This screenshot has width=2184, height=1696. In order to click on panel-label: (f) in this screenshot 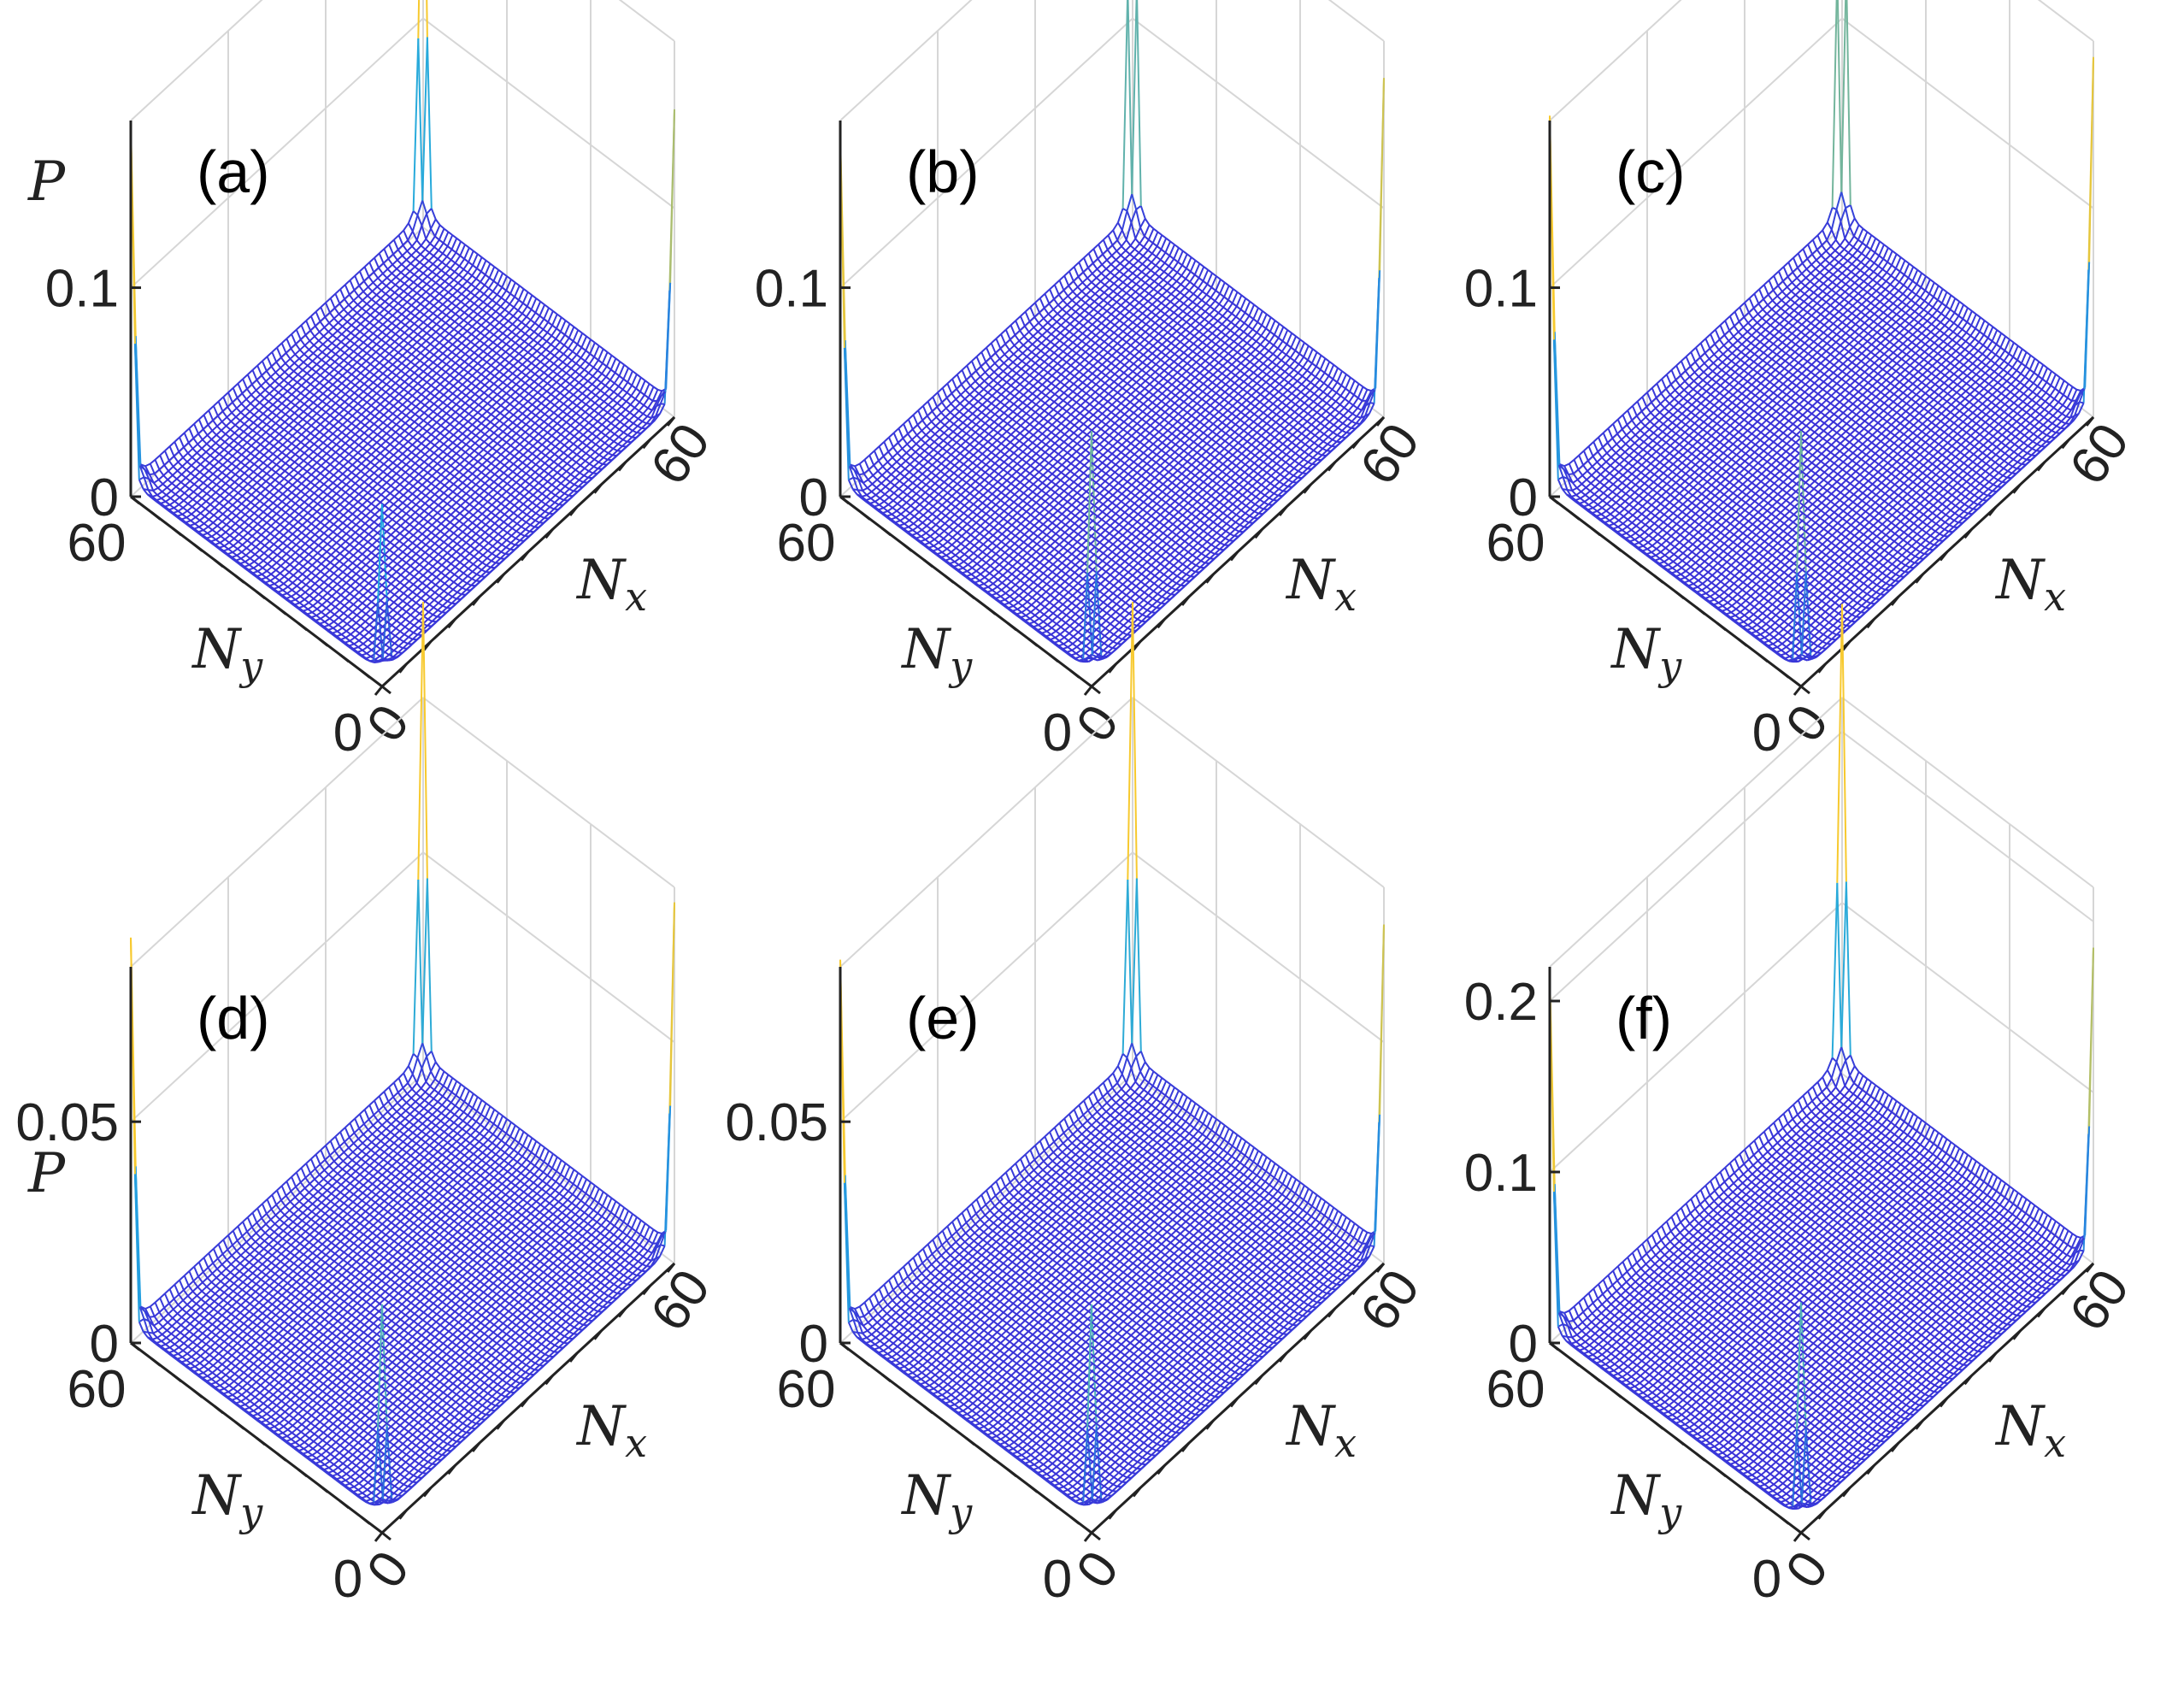, I will do `click(1644, 1018)`.